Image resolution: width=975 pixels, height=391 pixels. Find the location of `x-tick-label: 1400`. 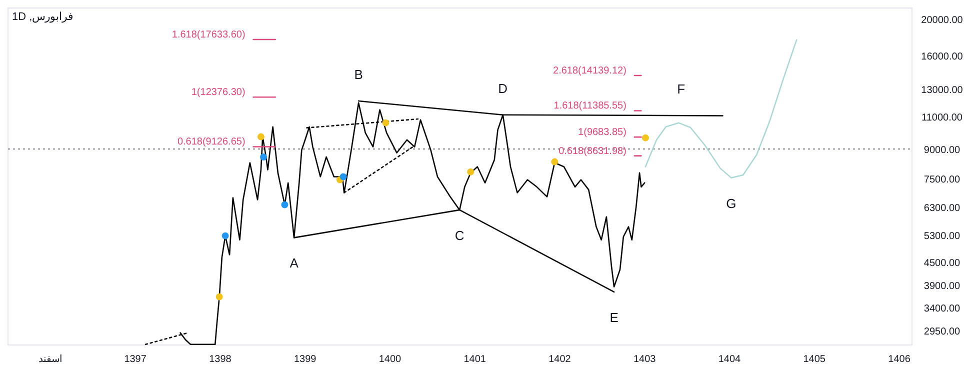

x-tick-label: 1400 is located at coordinates (390, 359).